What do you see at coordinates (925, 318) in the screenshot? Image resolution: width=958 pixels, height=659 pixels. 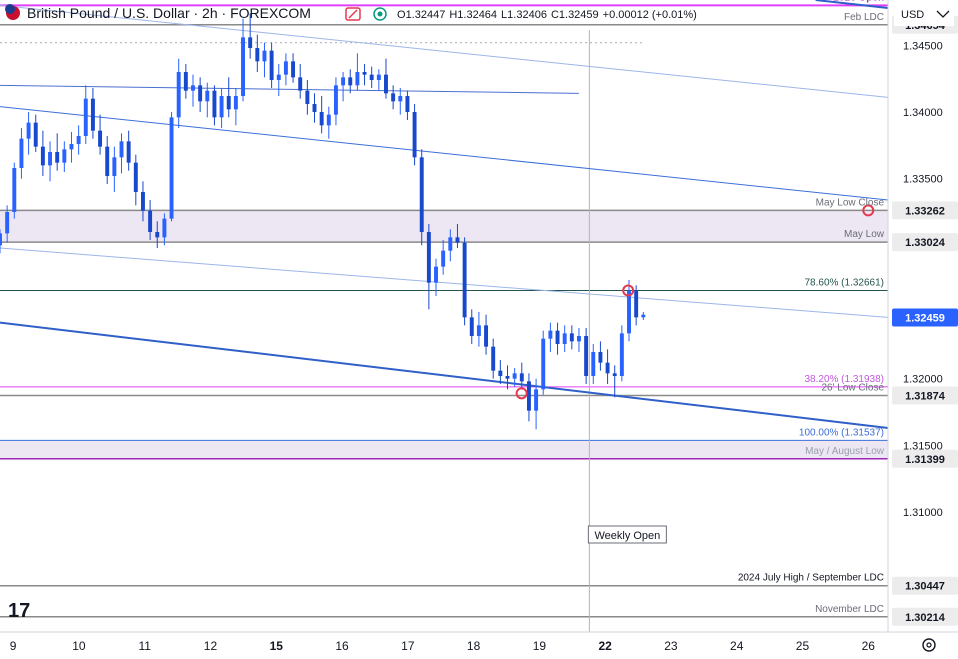 I see `price-tag-label: 1.32459` at bounding box center [925, 318].